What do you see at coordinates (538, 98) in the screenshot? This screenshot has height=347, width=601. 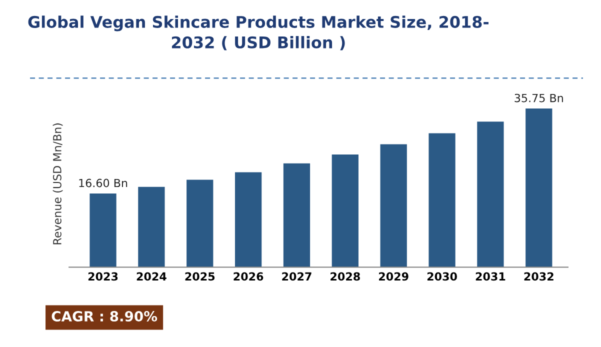 I see `data-label: 35.75 Bn` at bounding box center [538, 98].